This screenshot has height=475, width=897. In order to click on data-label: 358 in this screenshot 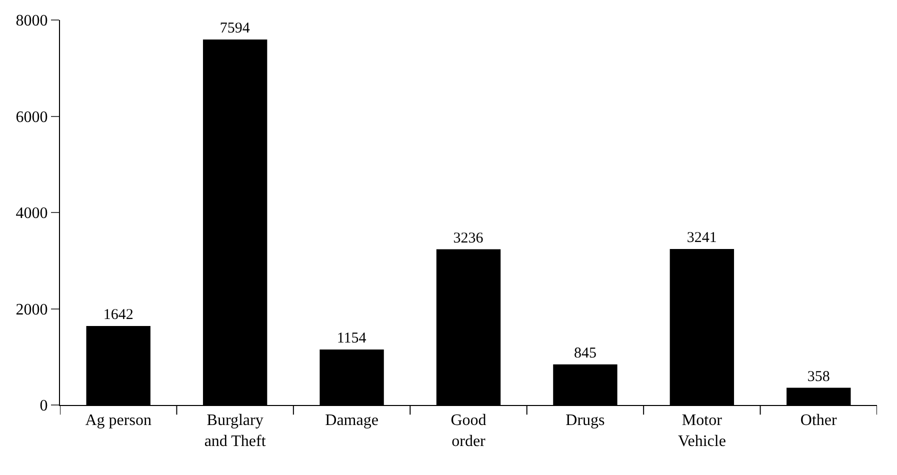, I will do `click(818, 376)`.